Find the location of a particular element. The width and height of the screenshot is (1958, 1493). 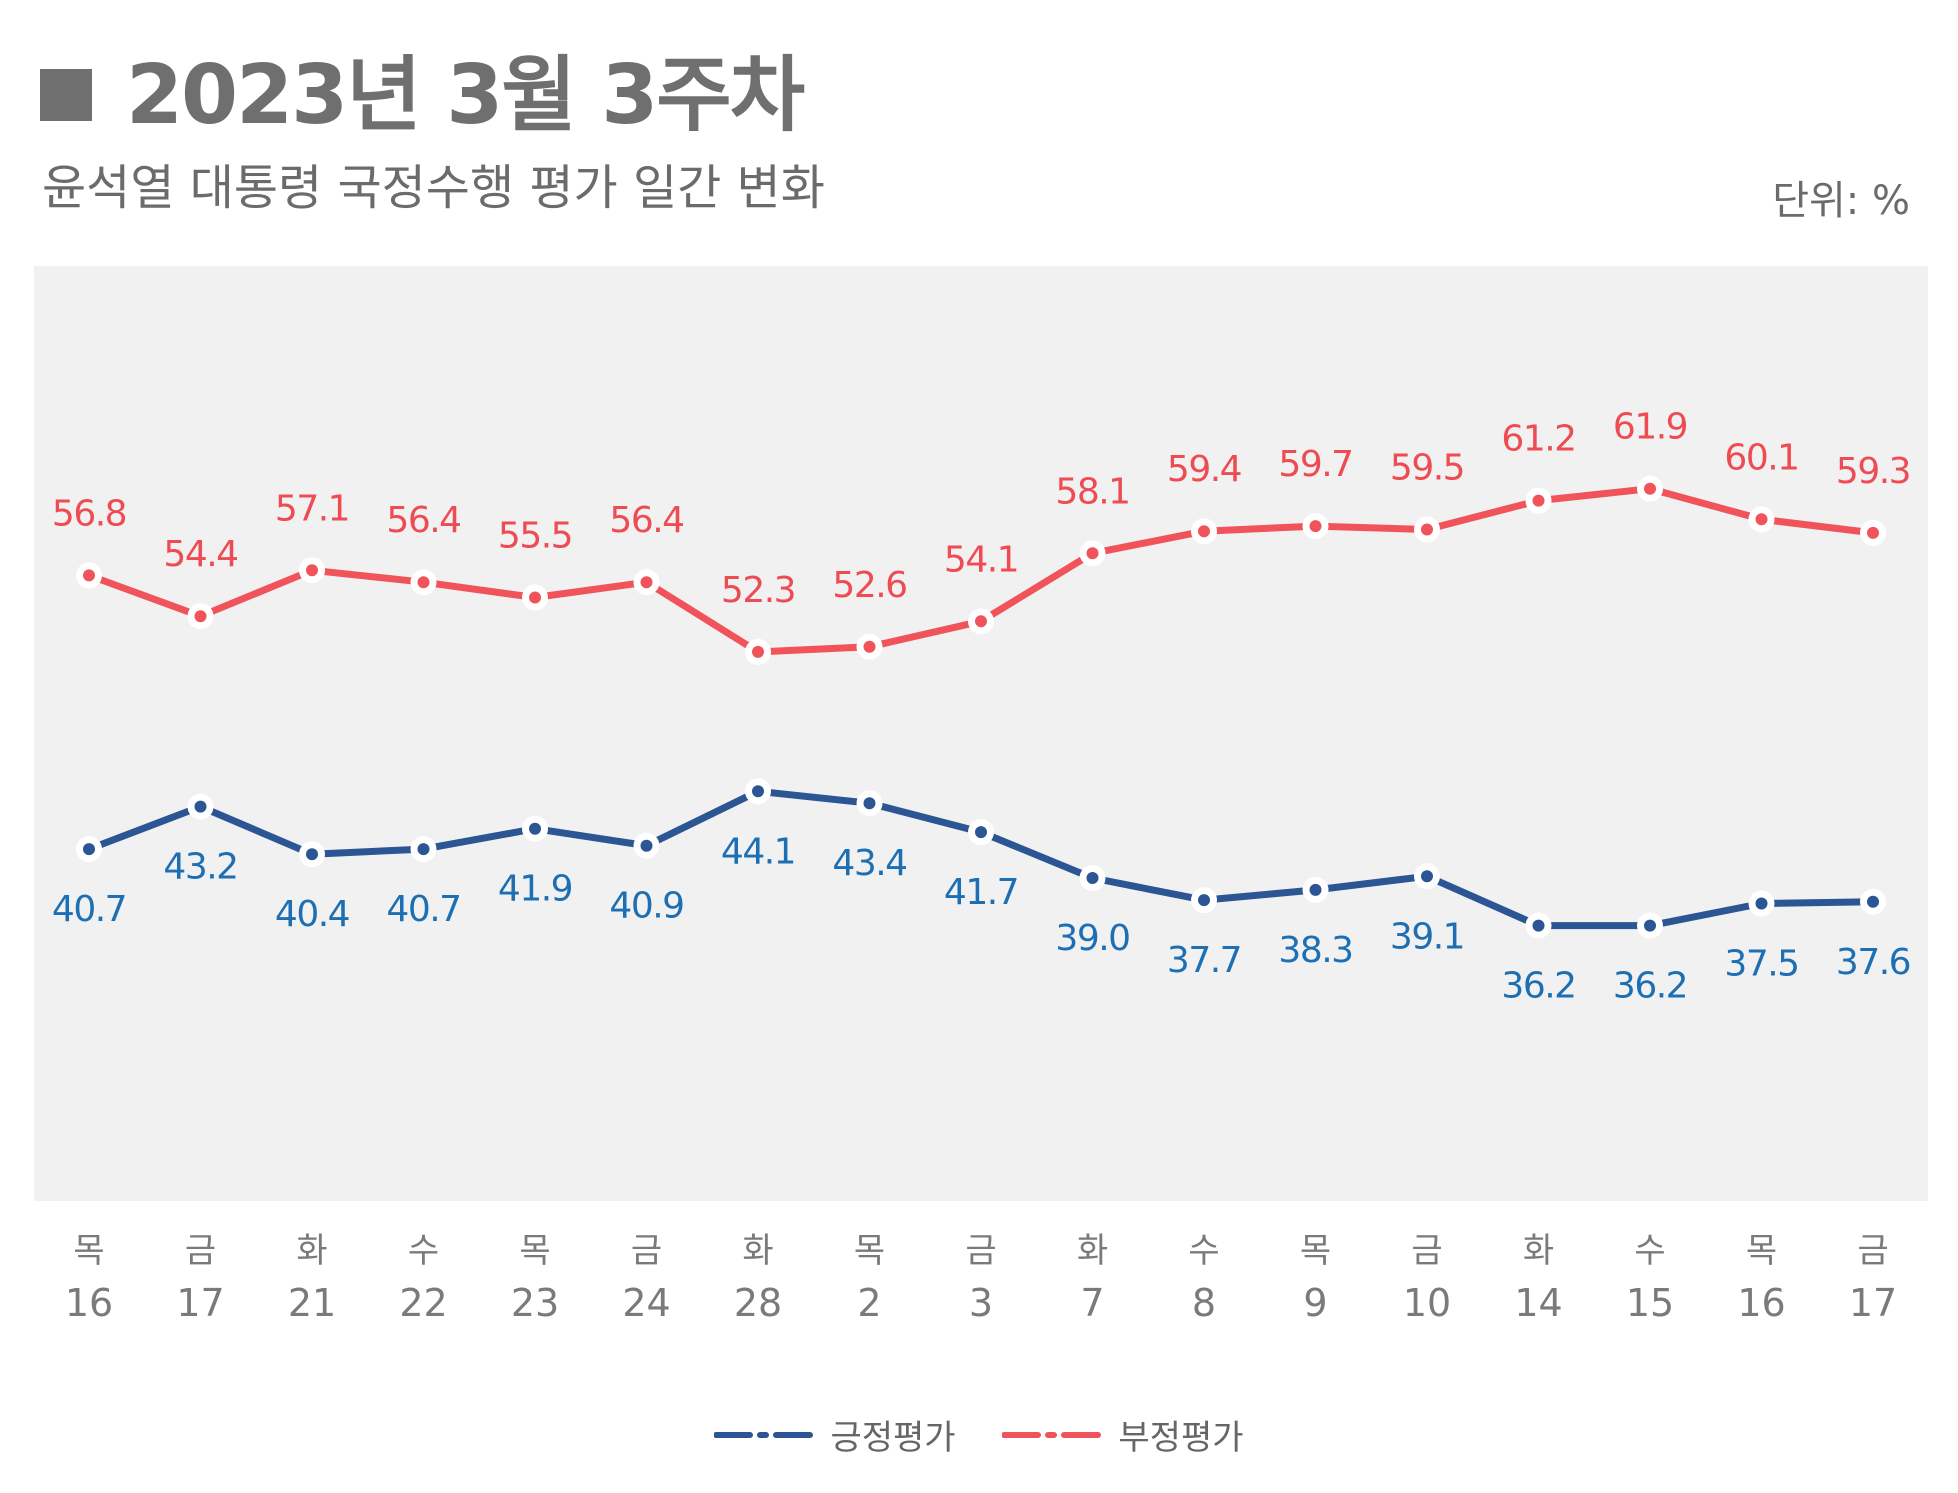

x-tick-date: 9 is located at coordinates (1315, 1303).